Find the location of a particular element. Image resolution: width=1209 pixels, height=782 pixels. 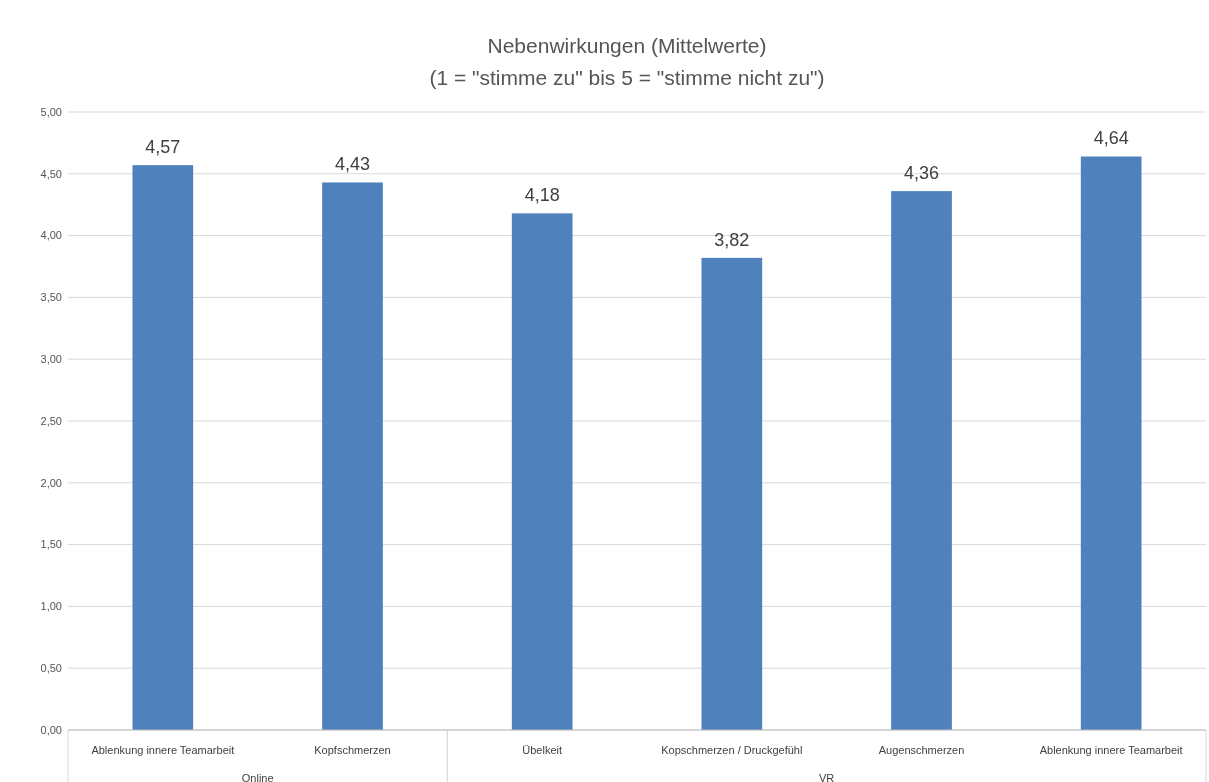

y-tick-label: 4,50 is located at coordinates (51, 173).